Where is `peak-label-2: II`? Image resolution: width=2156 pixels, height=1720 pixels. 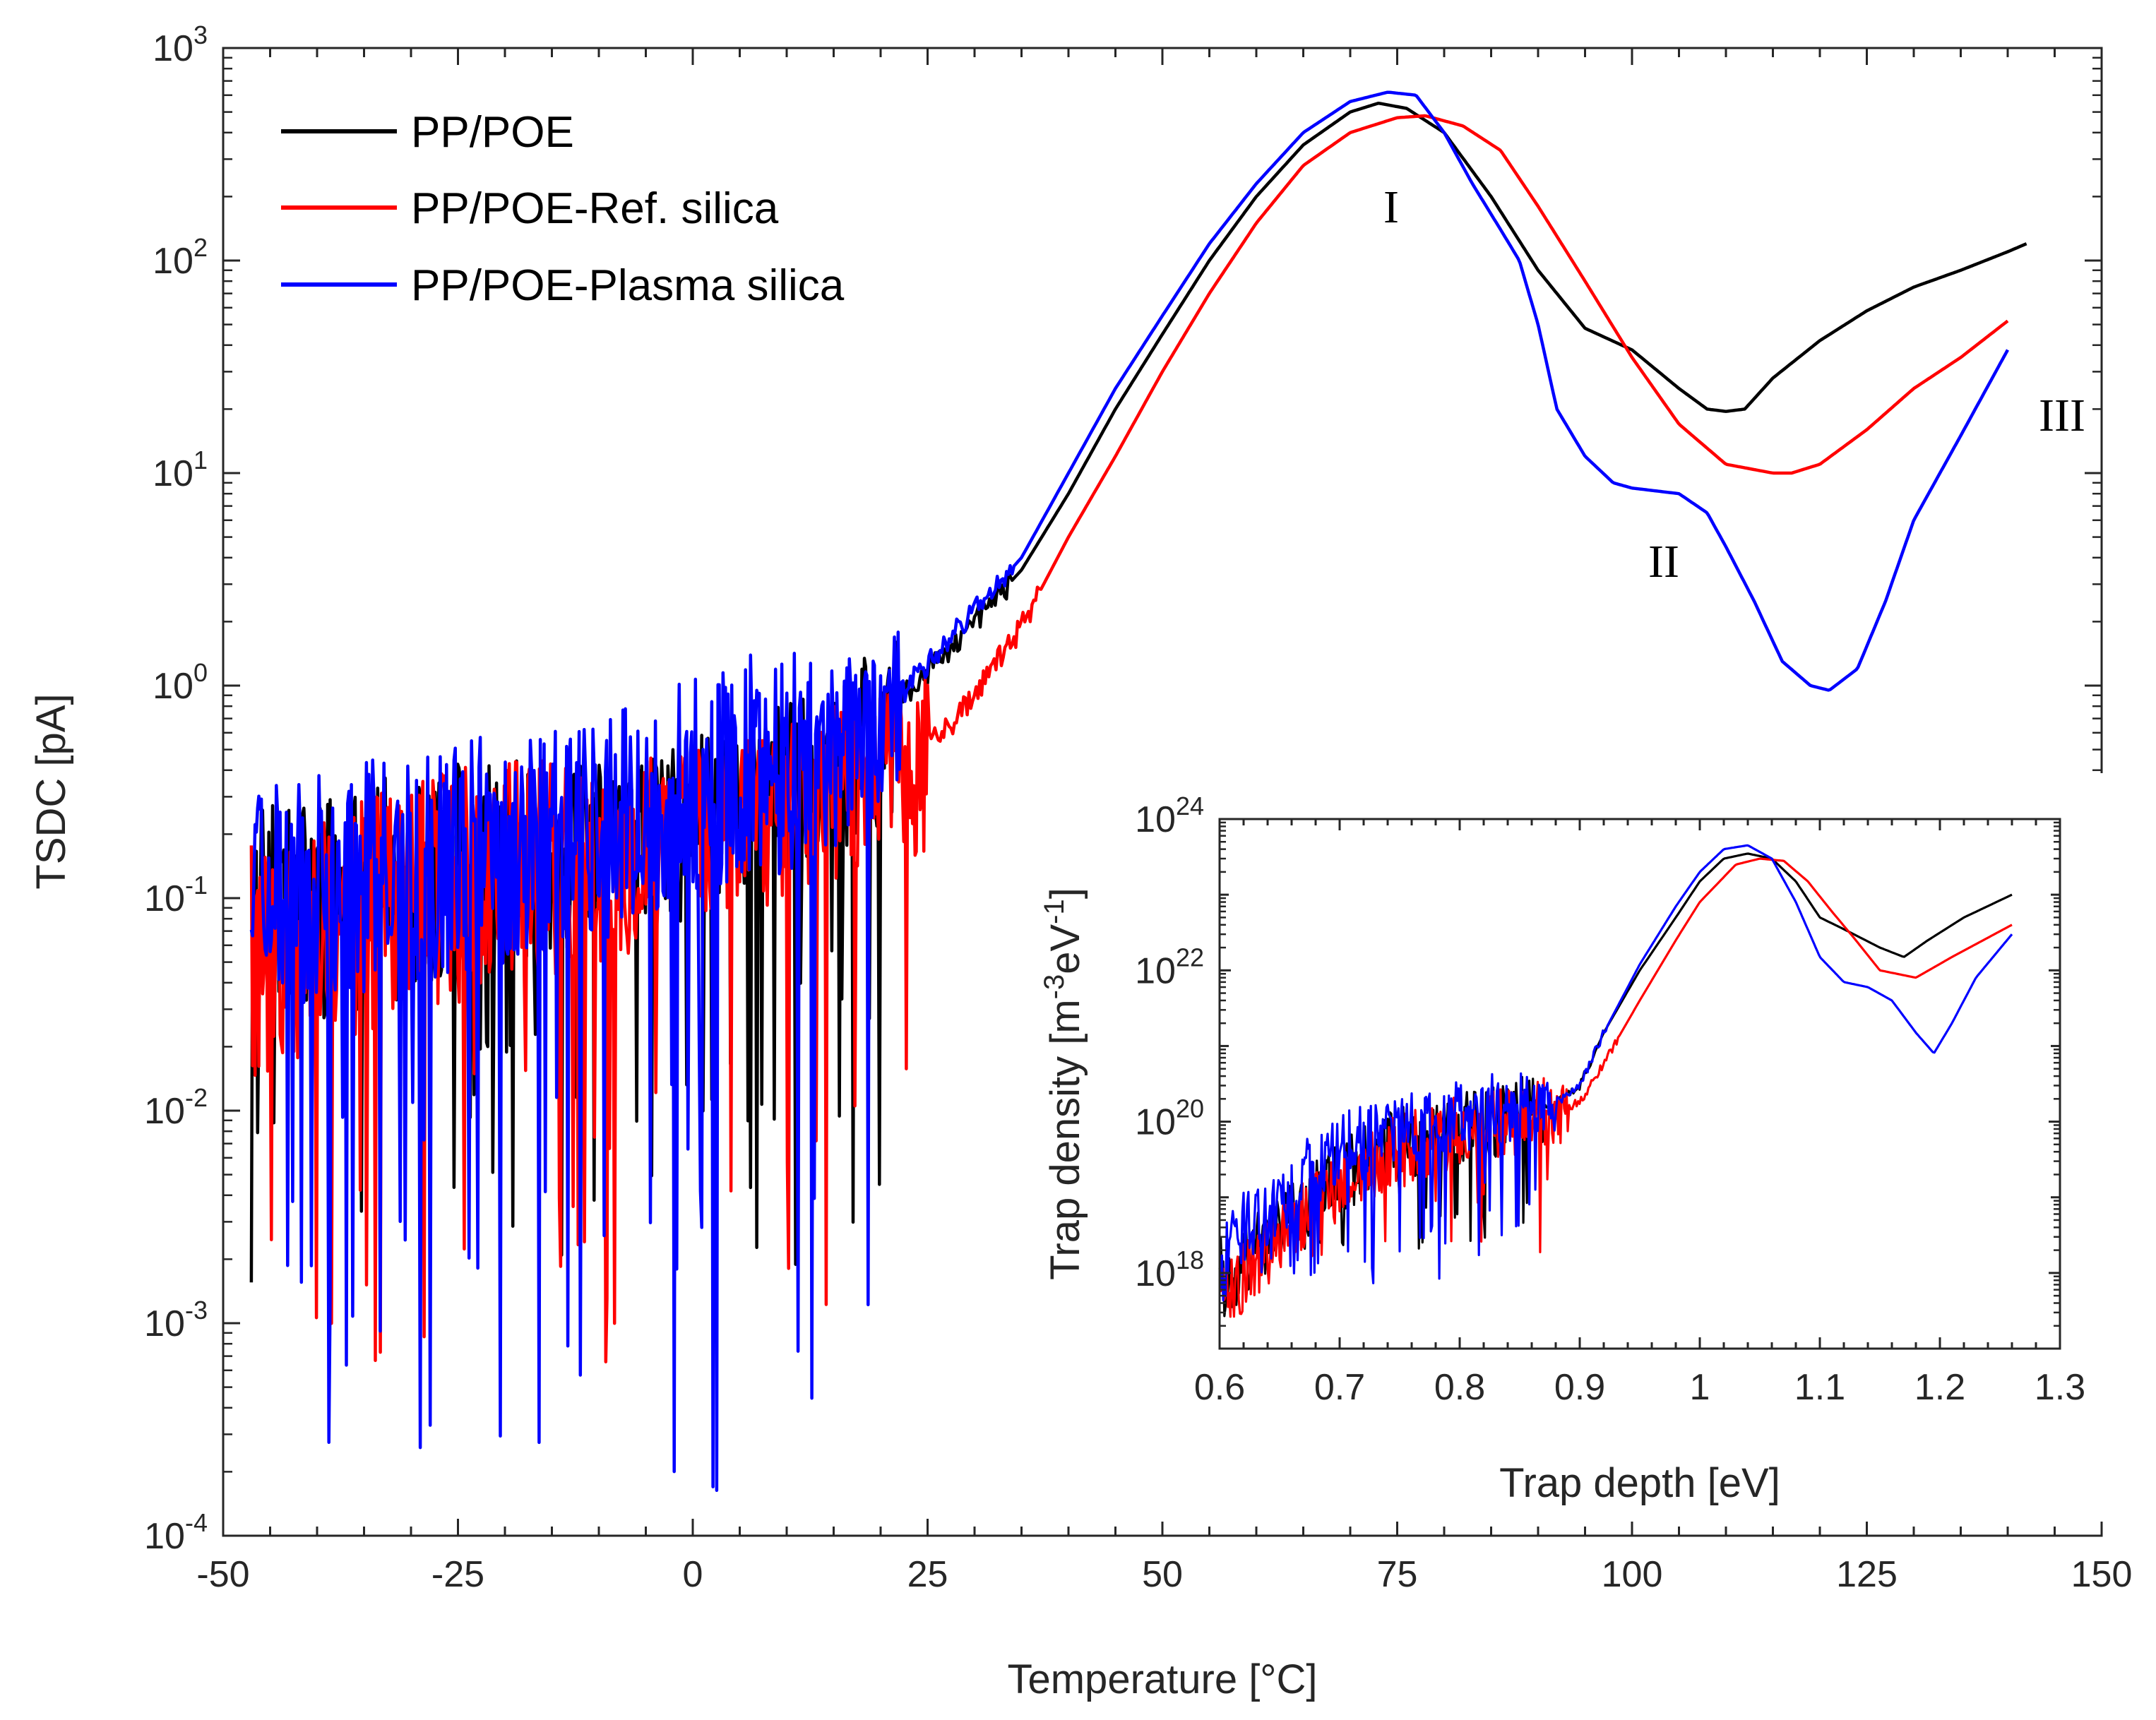
peak-label-2: II is located at coordinates (1663, 561).